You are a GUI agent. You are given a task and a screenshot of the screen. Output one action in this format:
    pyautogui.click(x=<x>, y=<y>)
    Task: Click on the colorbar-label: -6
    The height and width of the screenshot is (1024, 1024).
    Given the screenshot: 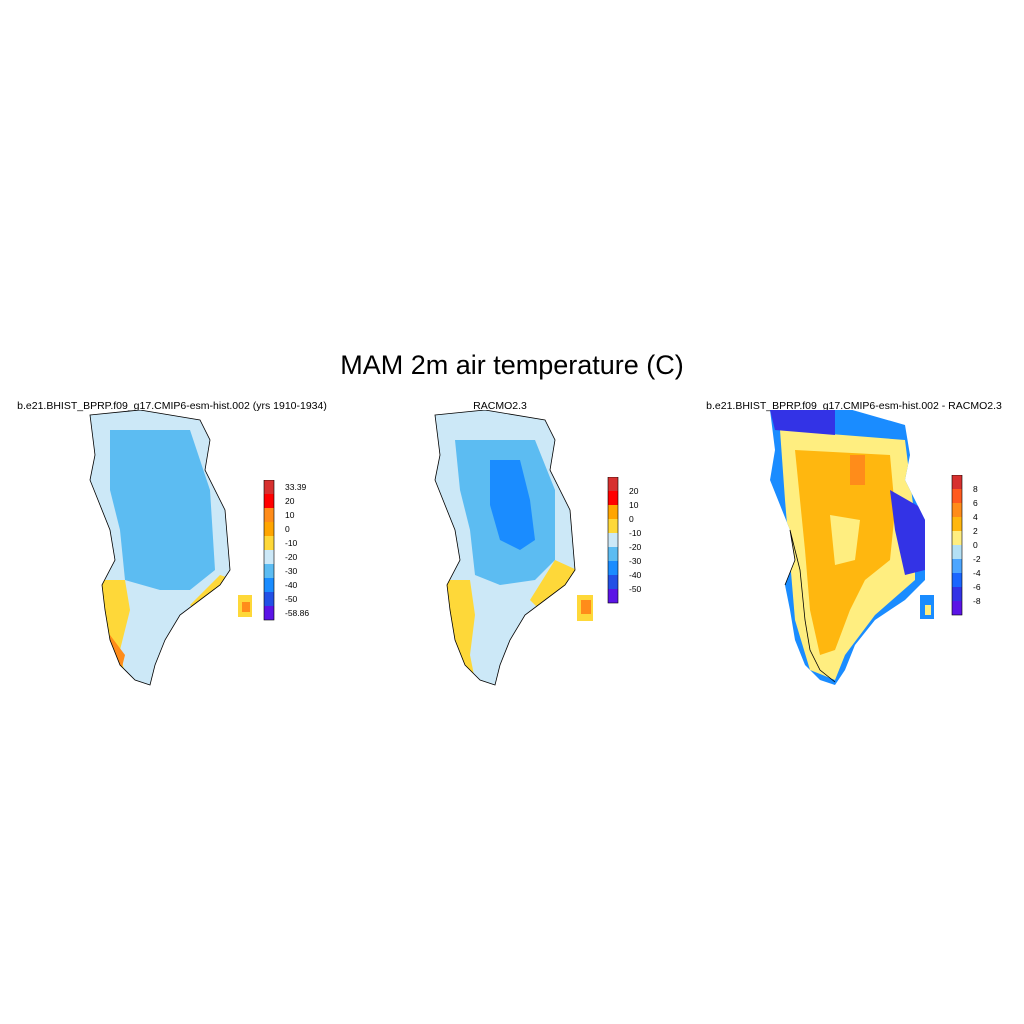 What is the action you would take?
    pyautogui.click(x=977, y=587)
    